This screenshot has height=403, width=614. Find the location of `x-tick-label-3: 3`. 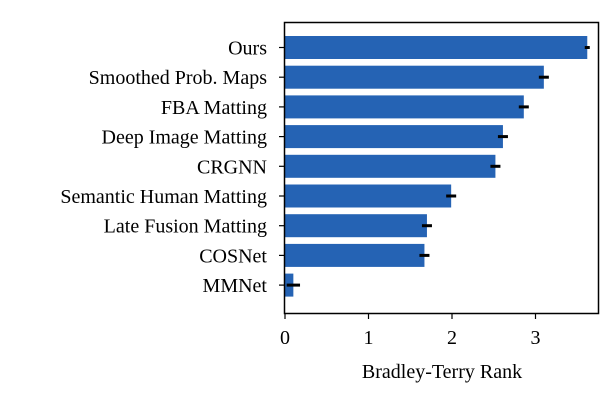

x-tick-label-3: 3 is located at coordinates (536, 338).